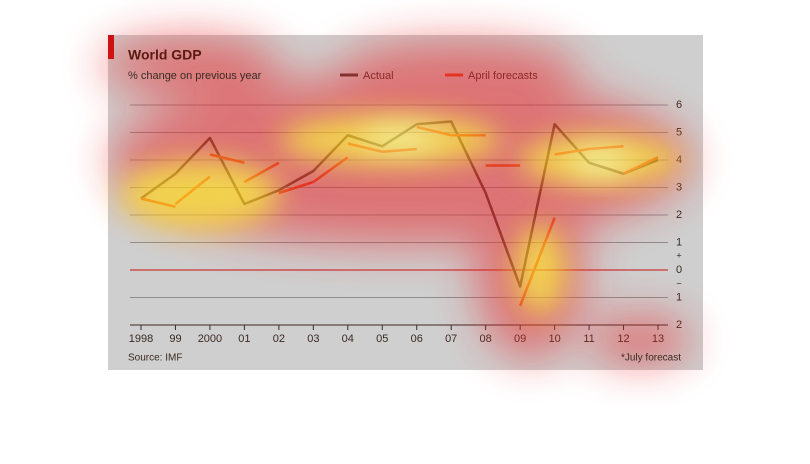  Describe the element at coordinates (588, 339) in the screenshot. I see `x-tick-label: 11` at that location.